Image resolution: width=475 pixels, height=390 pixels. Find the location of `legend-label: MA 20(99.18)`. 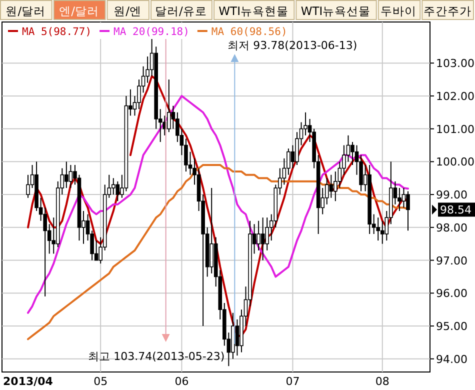

legend-label: MA 20(99.18) is located at coordinates (152, 32).